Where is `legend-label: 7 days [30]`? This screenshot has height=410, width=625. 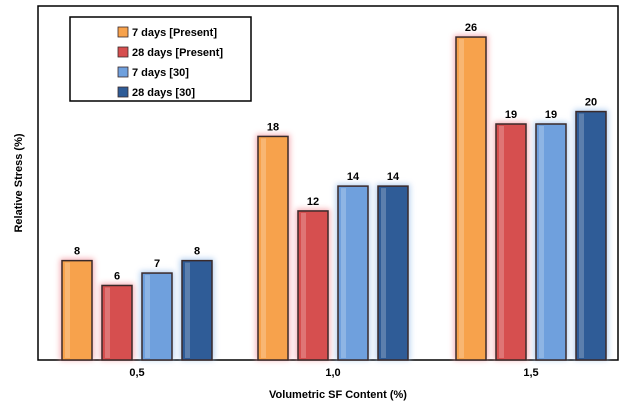
legend-label: 7 days [30] is located at coordinates (160, 73).